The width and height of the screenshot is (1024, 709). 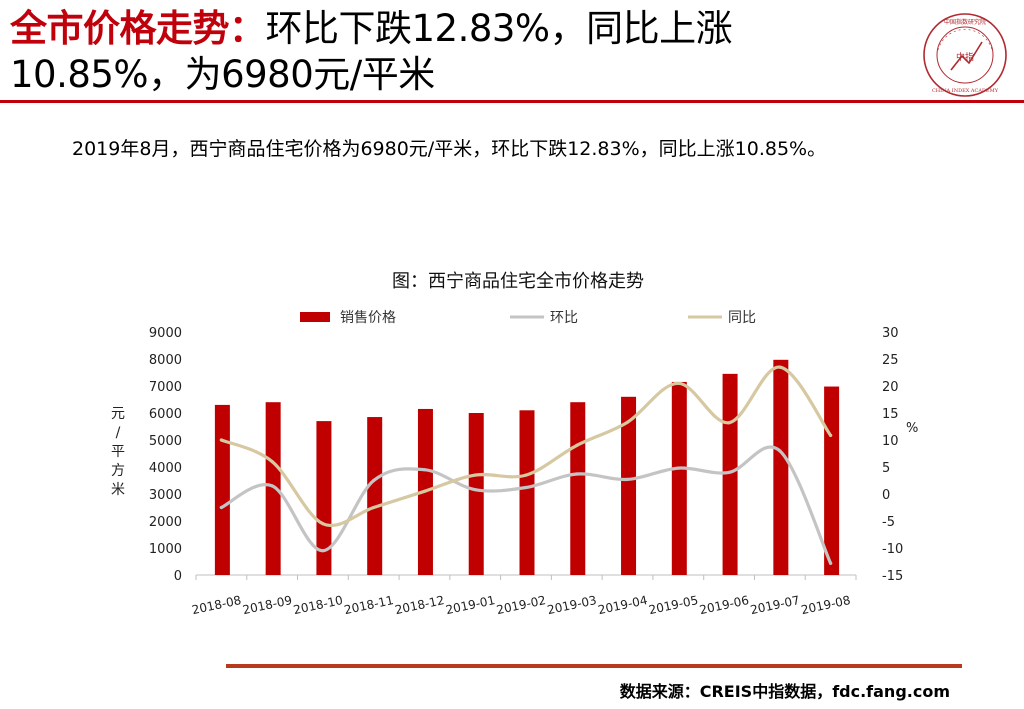 What do you see at coordinates (890, 387) in the screenshot?
I see `y-right-tick-7: 20` at bounding box center [890, 387].